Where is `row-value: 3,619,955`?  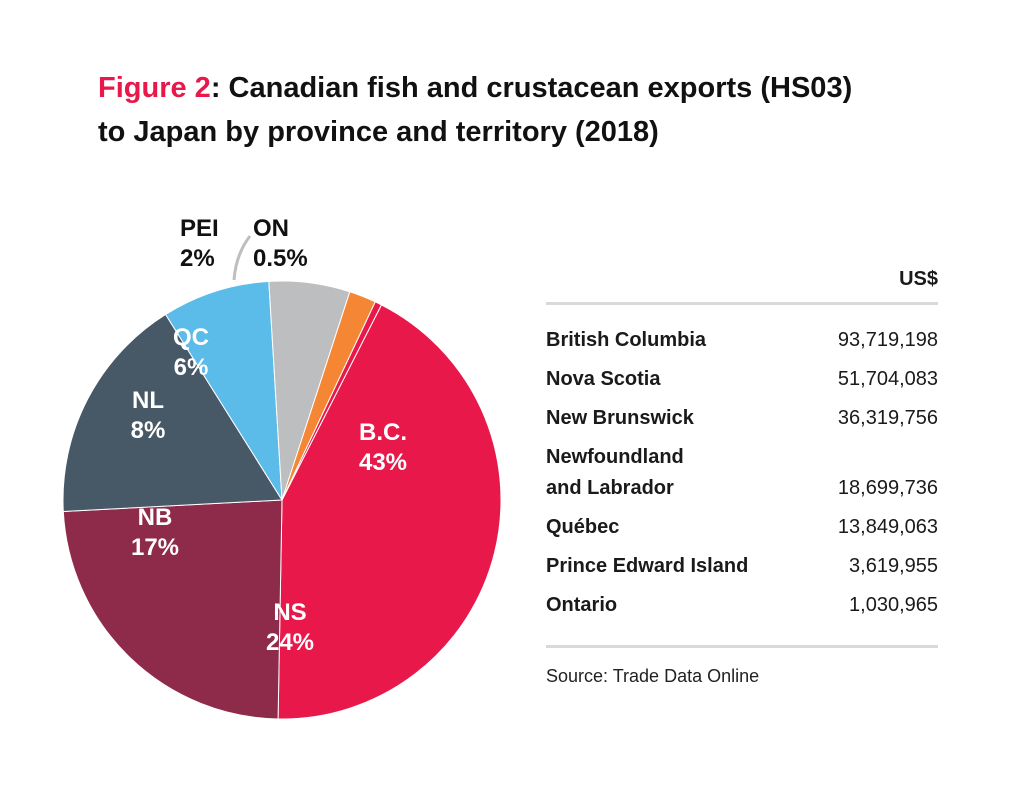 row-value: 3,619,955 is located at coordinates (893, 566).